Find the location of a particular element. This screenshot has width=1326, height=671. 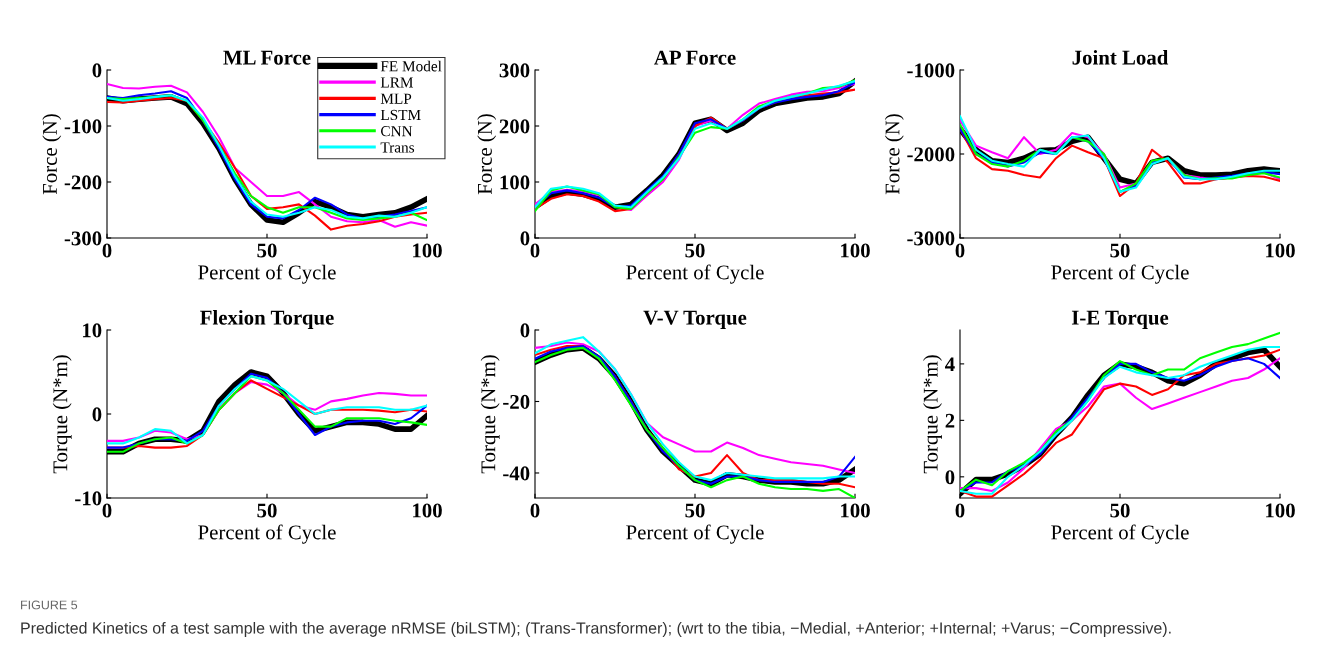

y-tick-label: -20 is located at coordinates (516, 401).